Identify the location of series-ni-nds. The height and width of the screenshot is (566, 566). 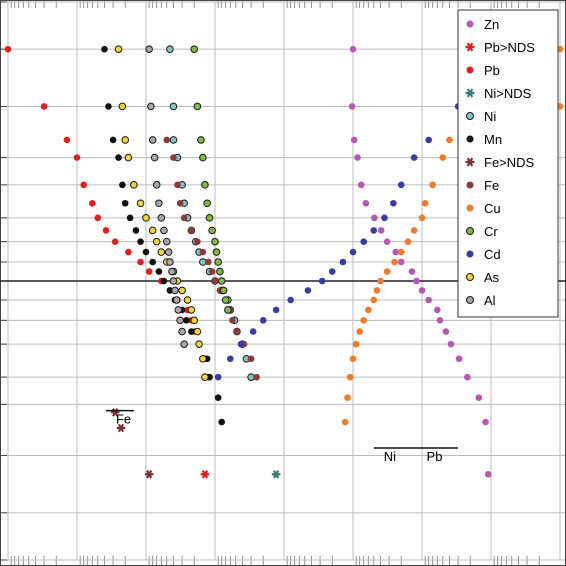
(276, 474).